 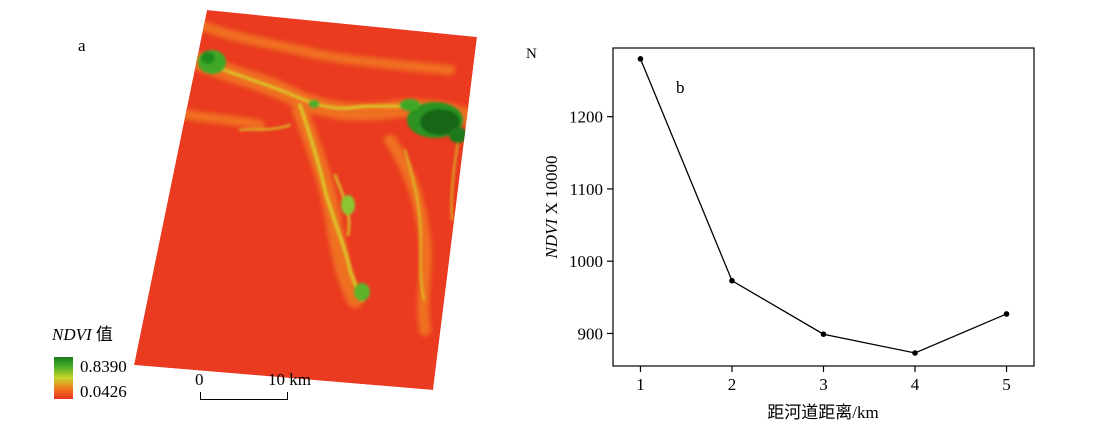 What do you see at coordinates (551, 187) in the screenshot?
I see `y-axis-label-suffix: X 10000` at bounding box center [551, 187].